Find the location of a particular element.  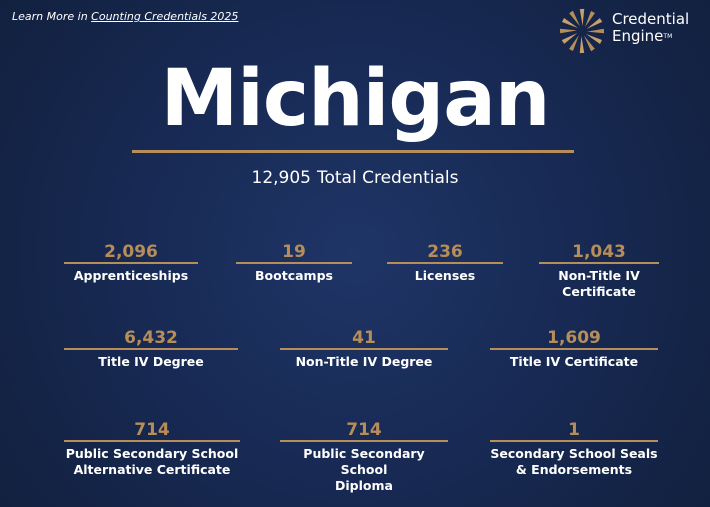

counting-credentials-link: Counting Credentials 2025 is located at coordinates (165, 16).